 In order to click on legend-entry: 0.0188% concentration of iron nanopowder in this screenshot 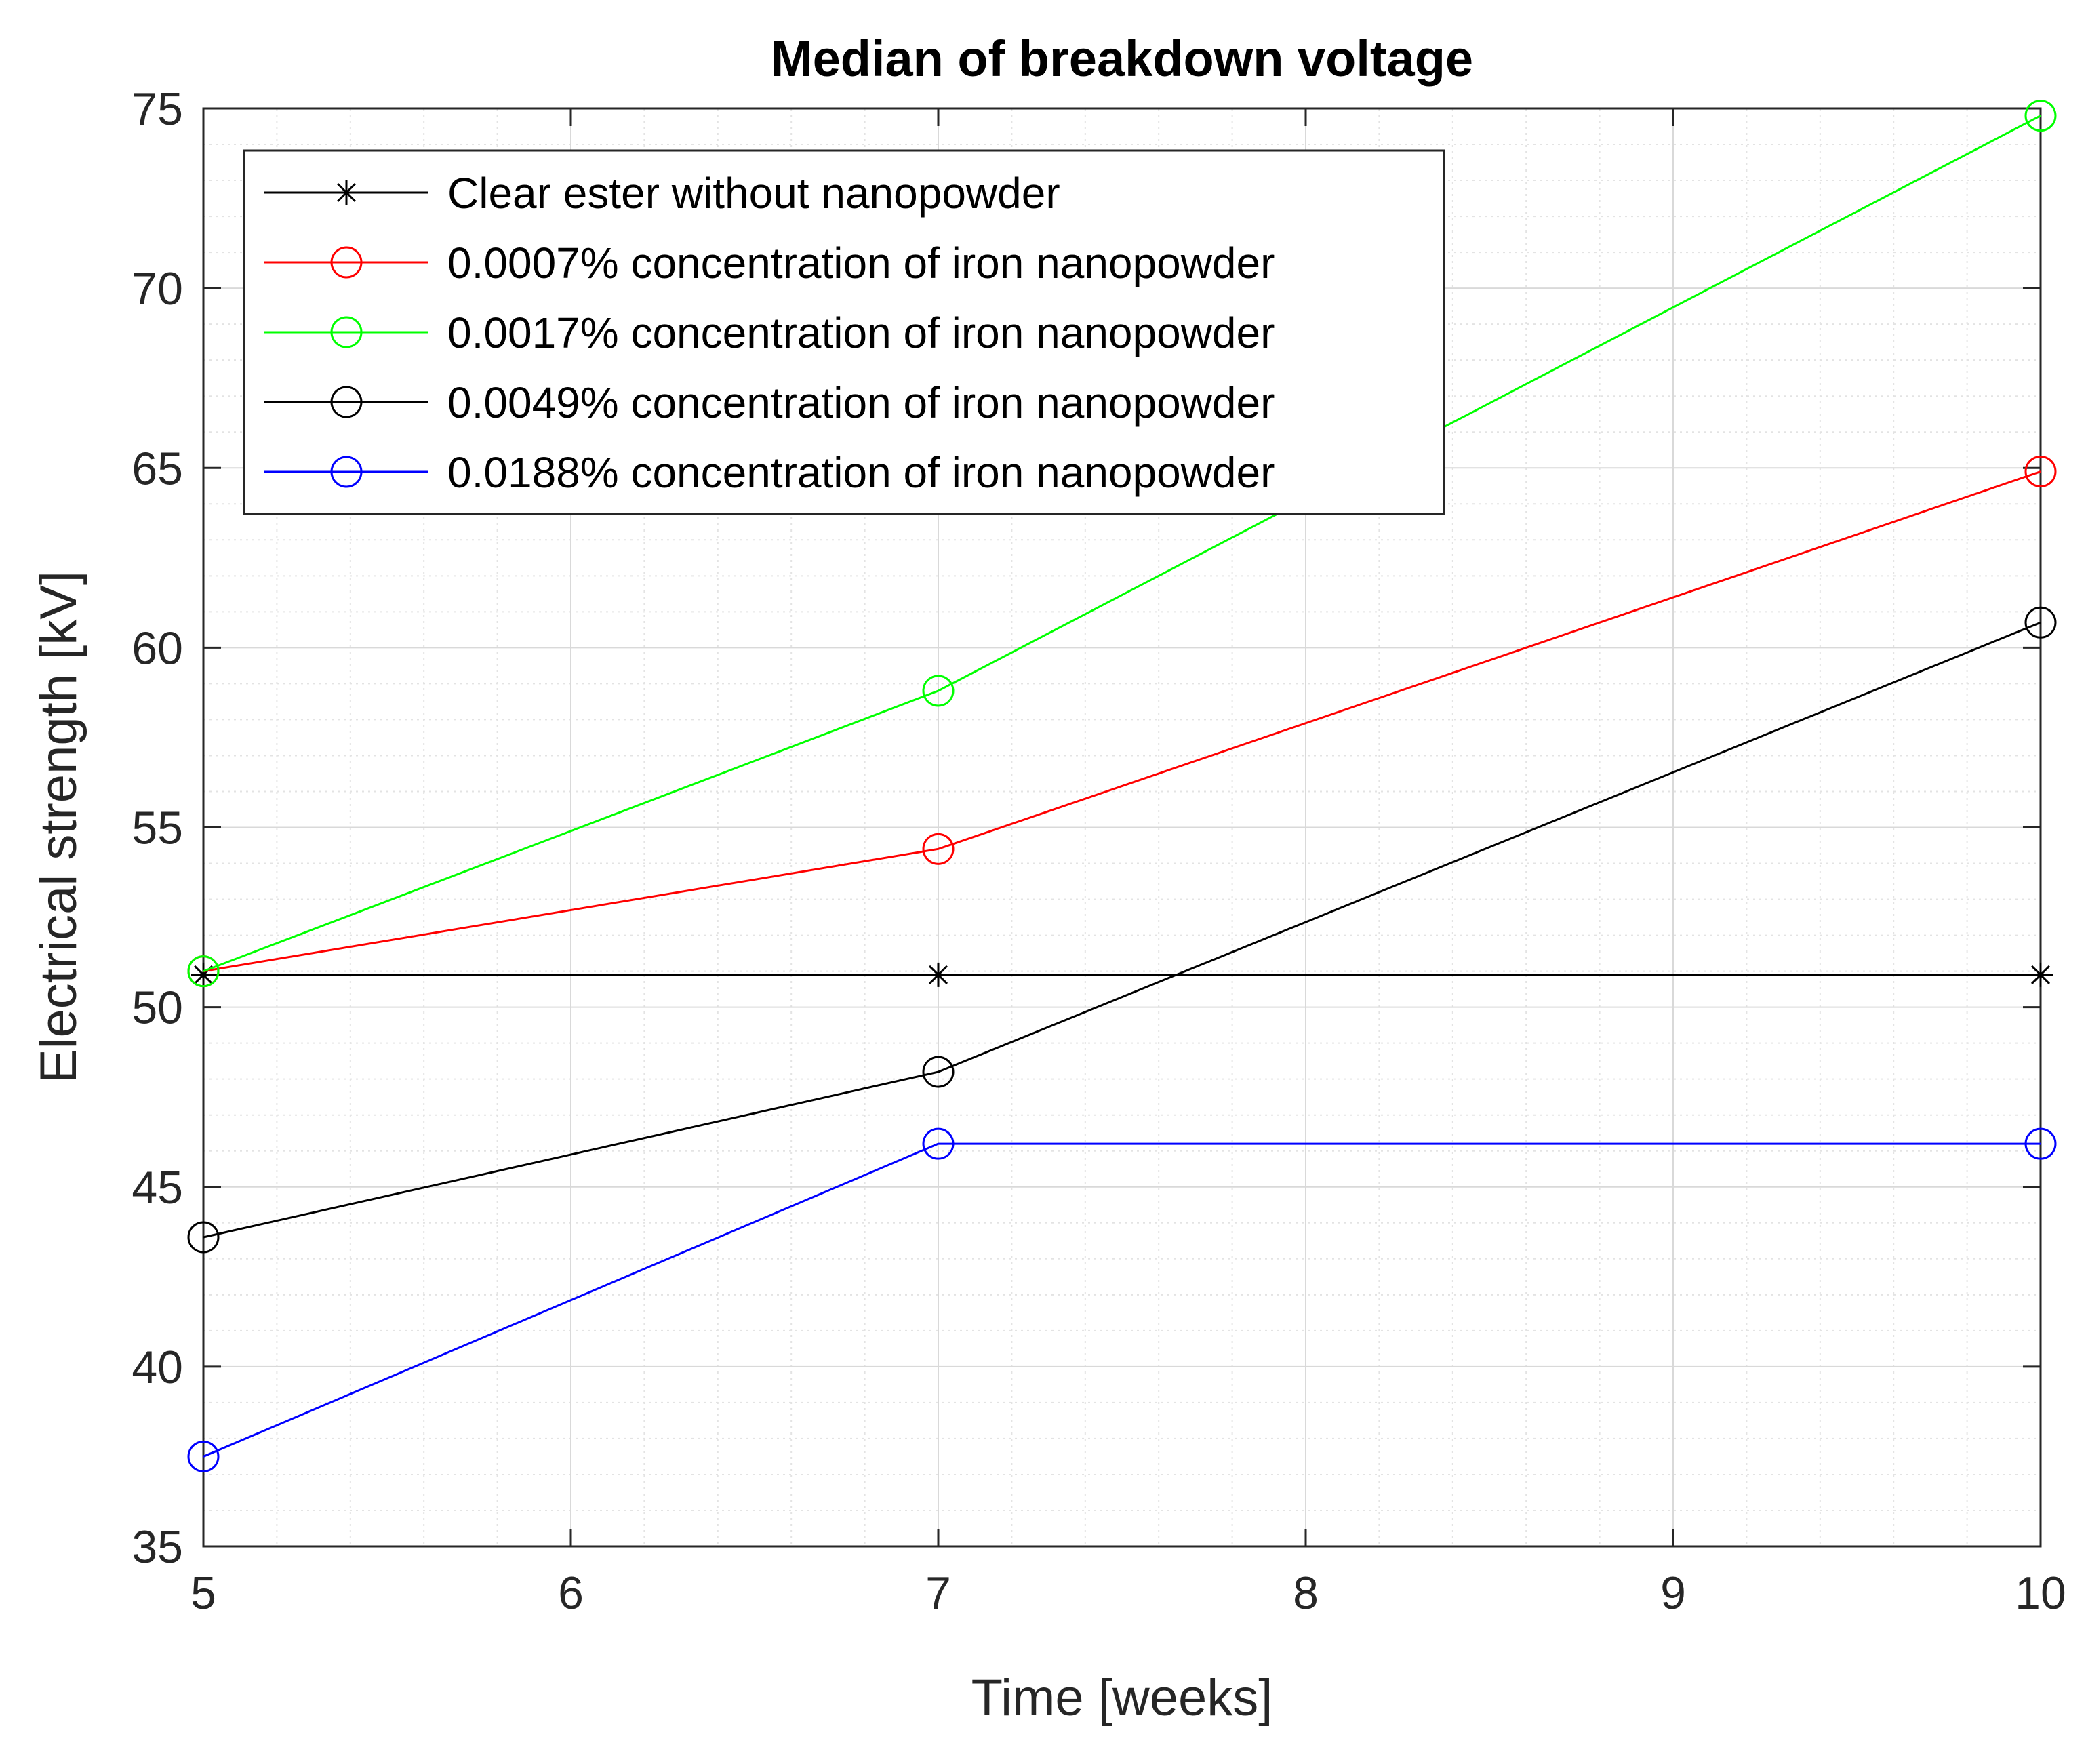, I will do `click(770, 472)`.